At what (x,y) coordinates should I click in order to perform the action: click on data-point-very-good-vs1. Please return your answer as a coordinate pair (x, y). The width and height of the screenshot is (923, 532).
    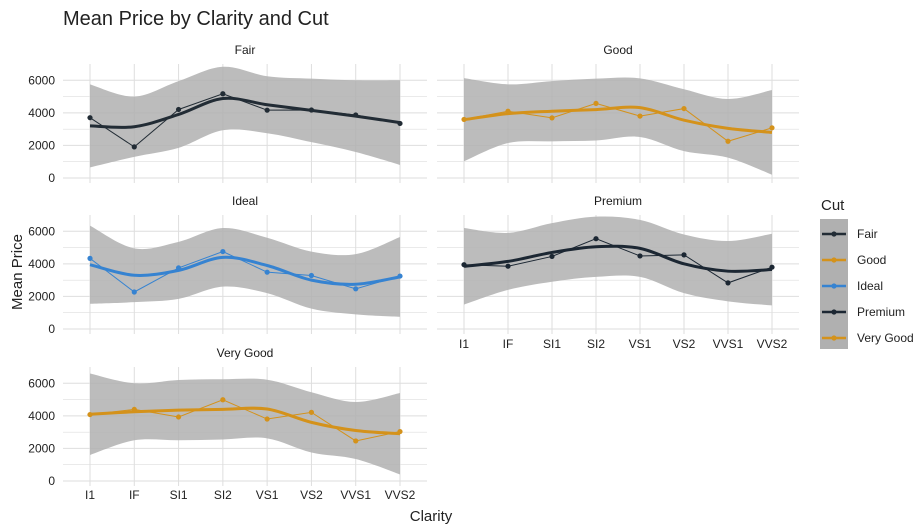
    Looking at the image, I should click on (267, 419).